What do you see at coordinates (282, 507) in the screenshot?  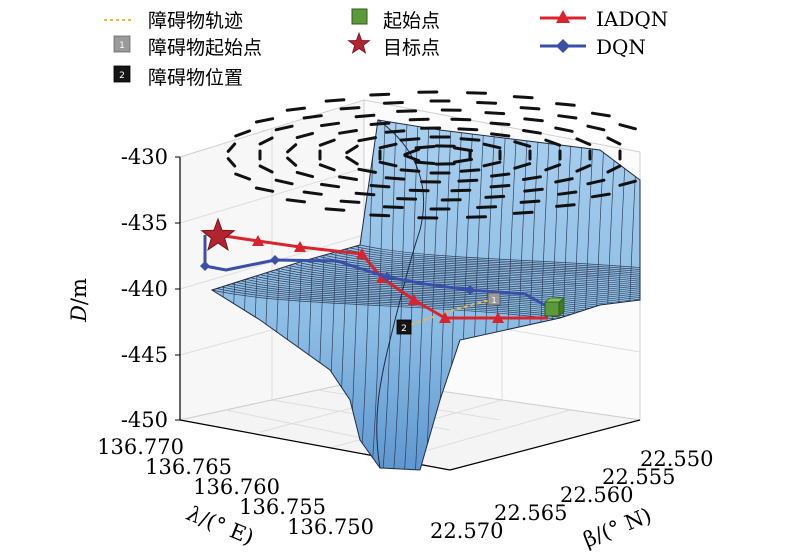 I see `x-tick-label: 136.755` at bounding box center [282, 507].